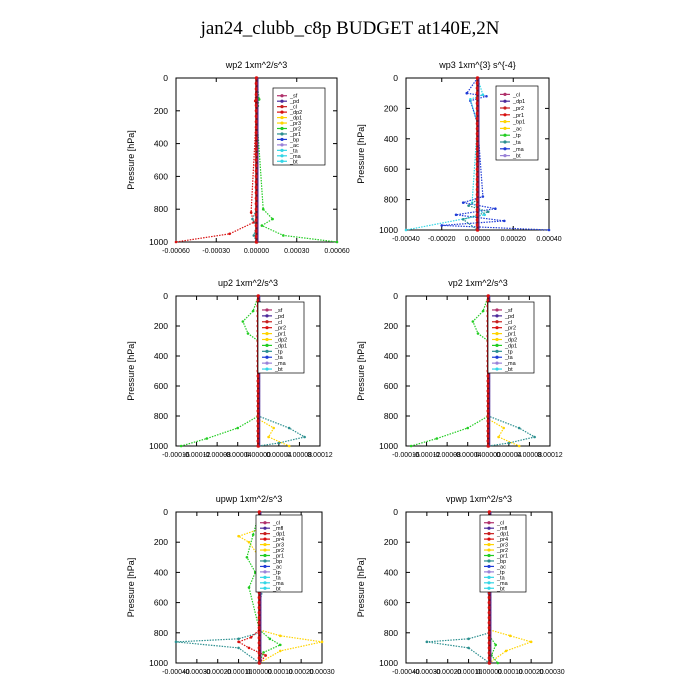  Describe the element at coordinates (176, 251) in the screenshot. I see `x-tick-label: -0.00060` at that location.